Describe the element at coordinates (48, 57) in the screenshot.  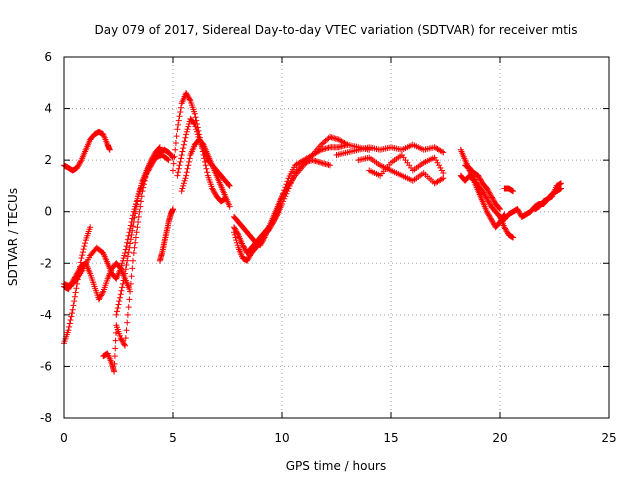
I see `y-tick-label: 6` at that location.